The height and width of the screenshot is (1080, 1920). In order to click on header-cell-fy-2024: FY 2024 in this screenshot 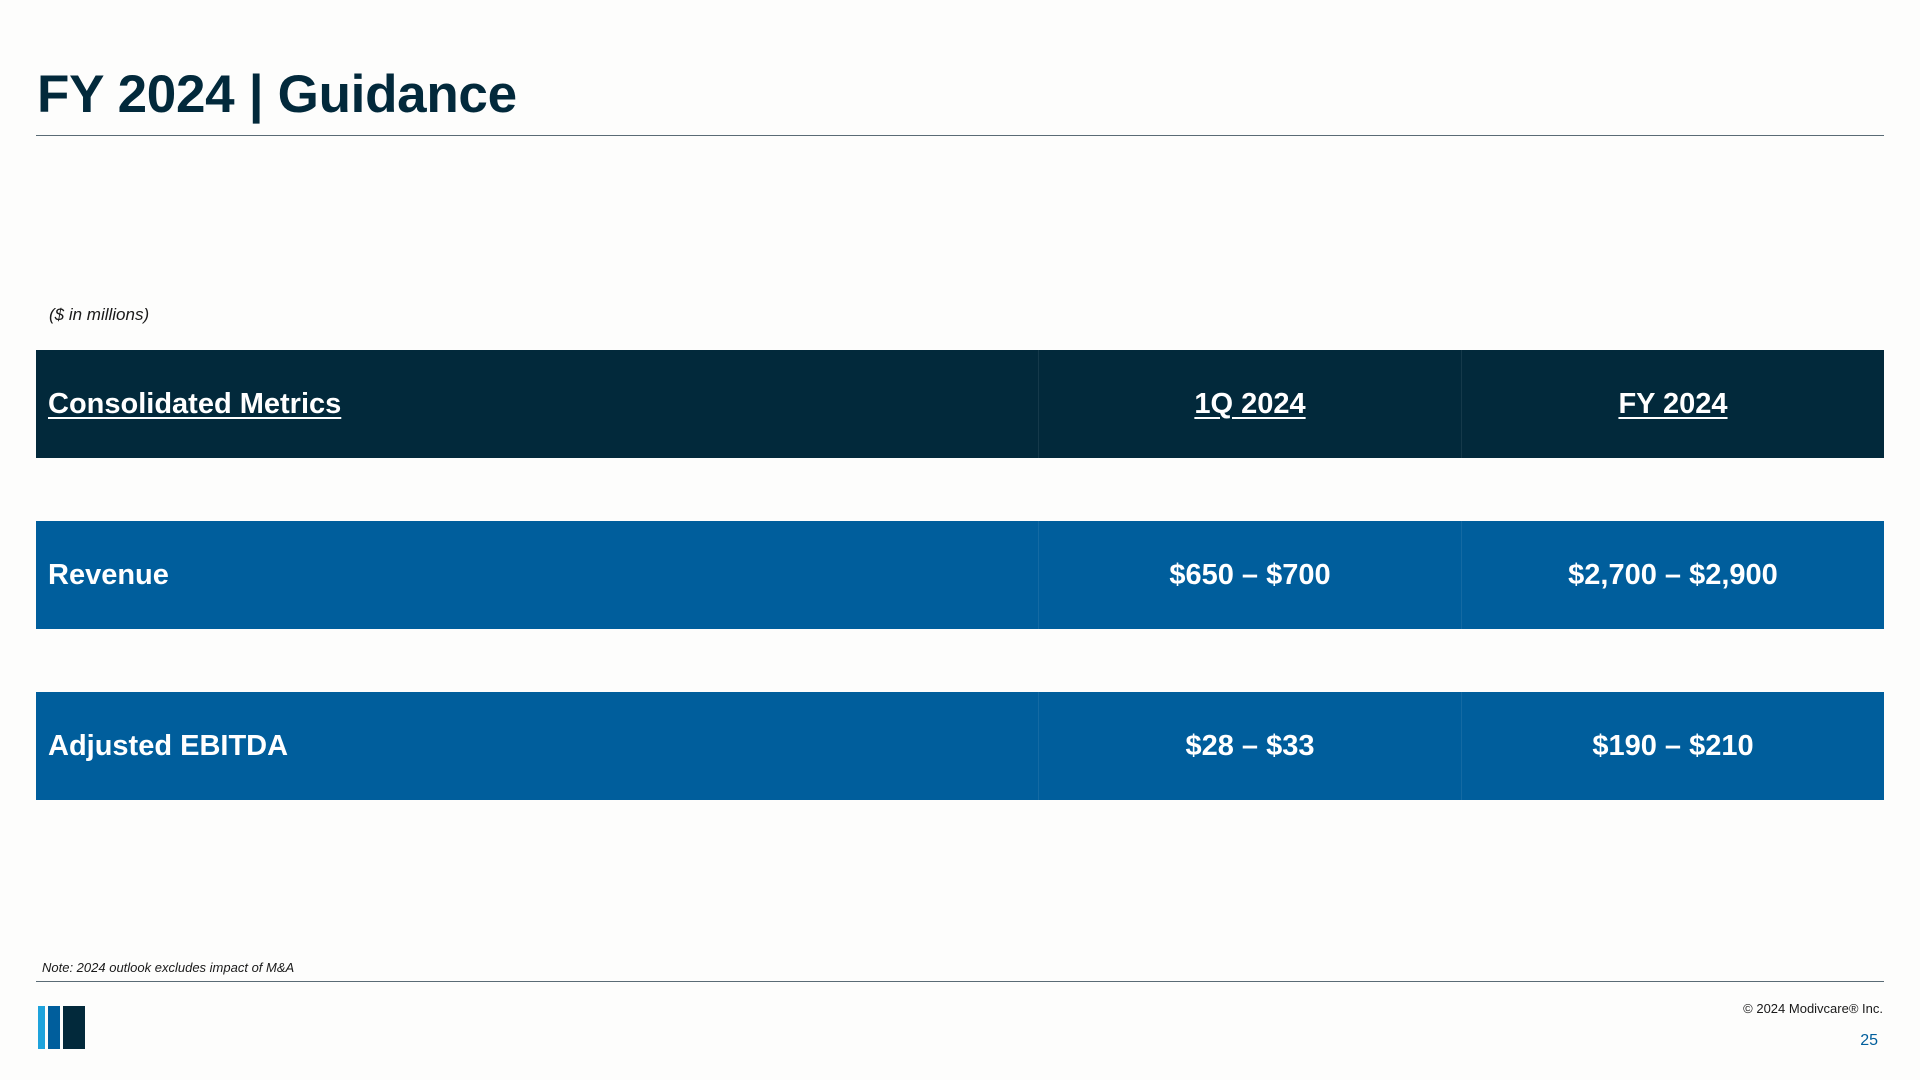, I will do `click(1673, 404)`.